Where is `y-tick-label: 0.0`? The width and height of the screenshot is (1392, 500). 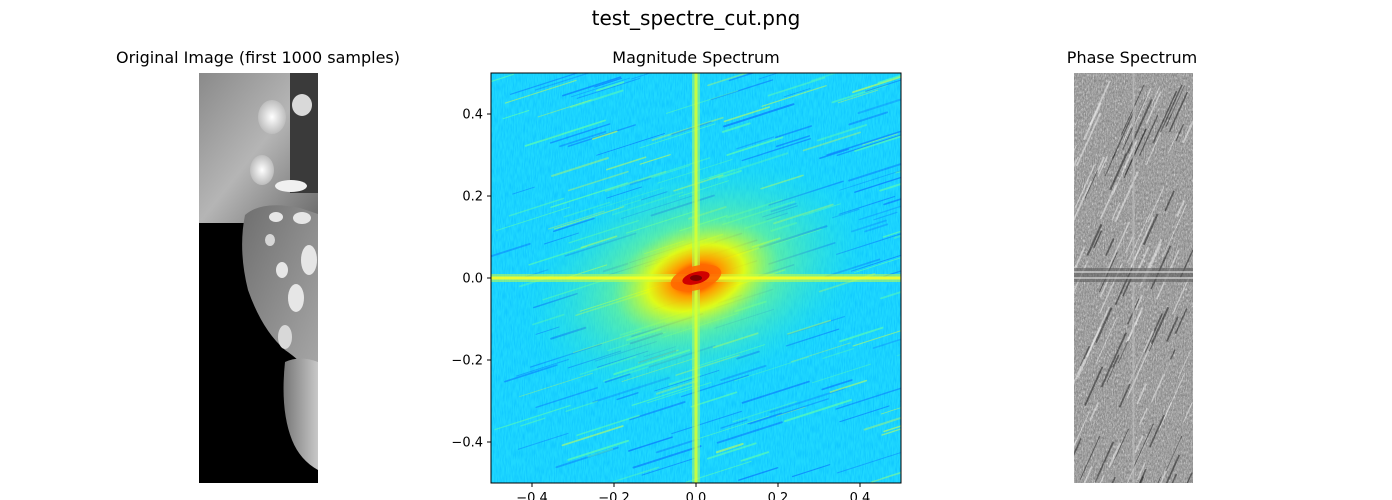 y-tick-label: 0.0 is located at coordinates (472, 279).